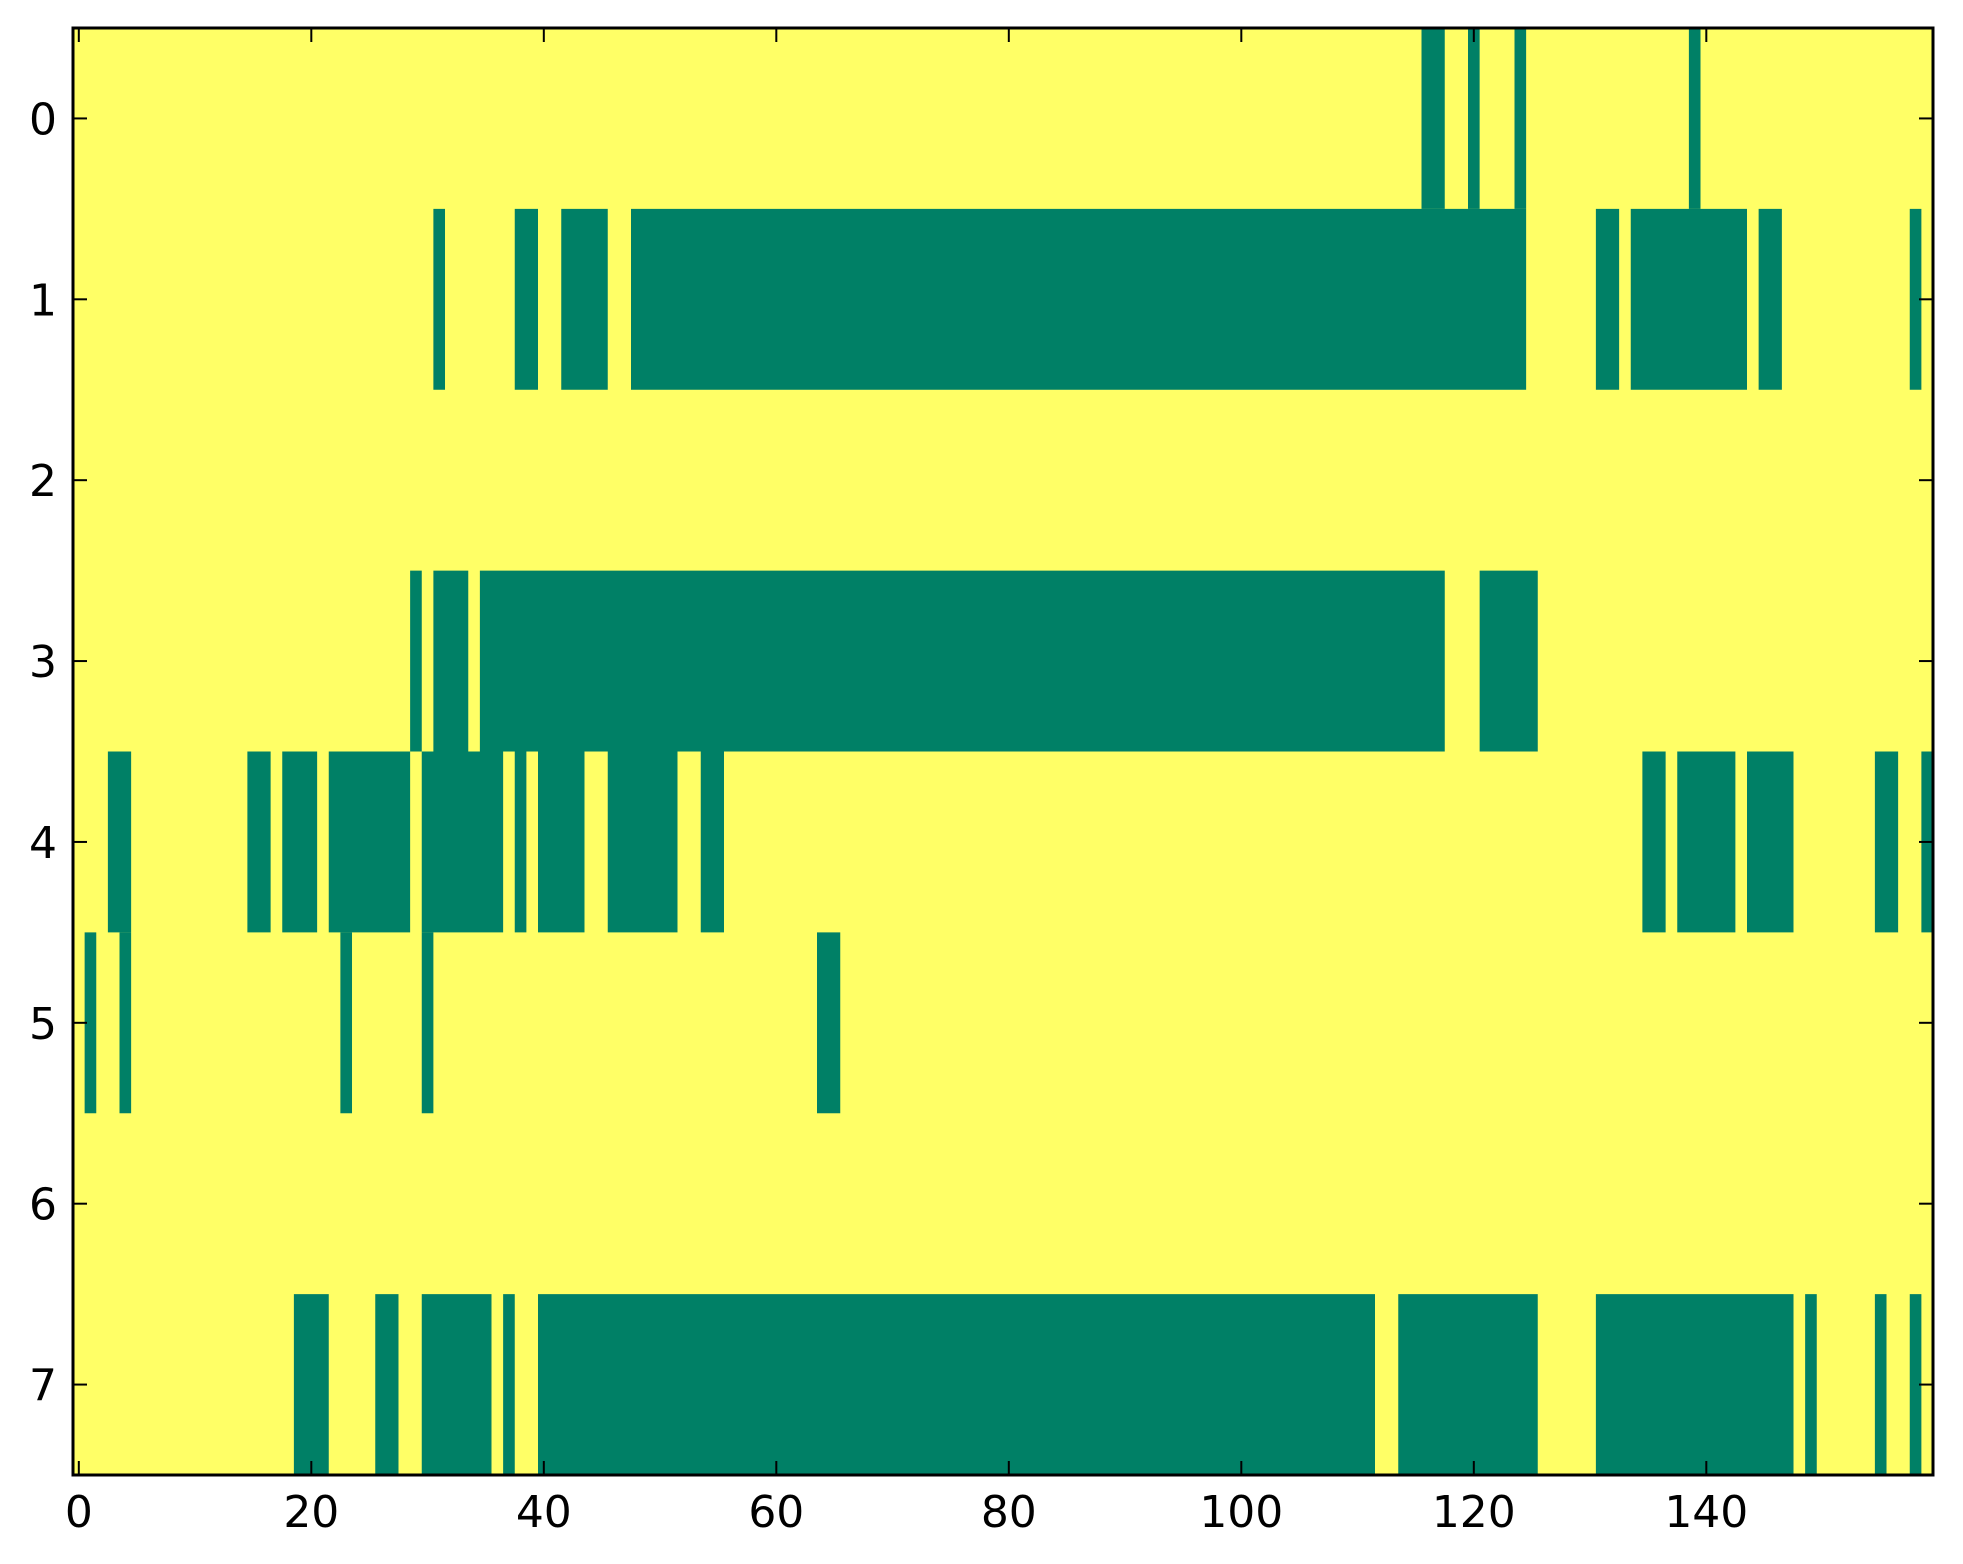 Image resolution: width=1963 pixels, height=1564 pixels. Describe the element at coordinates (1474, 1512) in the screenshot. I see `x-tick-label-6: 120` at that location.